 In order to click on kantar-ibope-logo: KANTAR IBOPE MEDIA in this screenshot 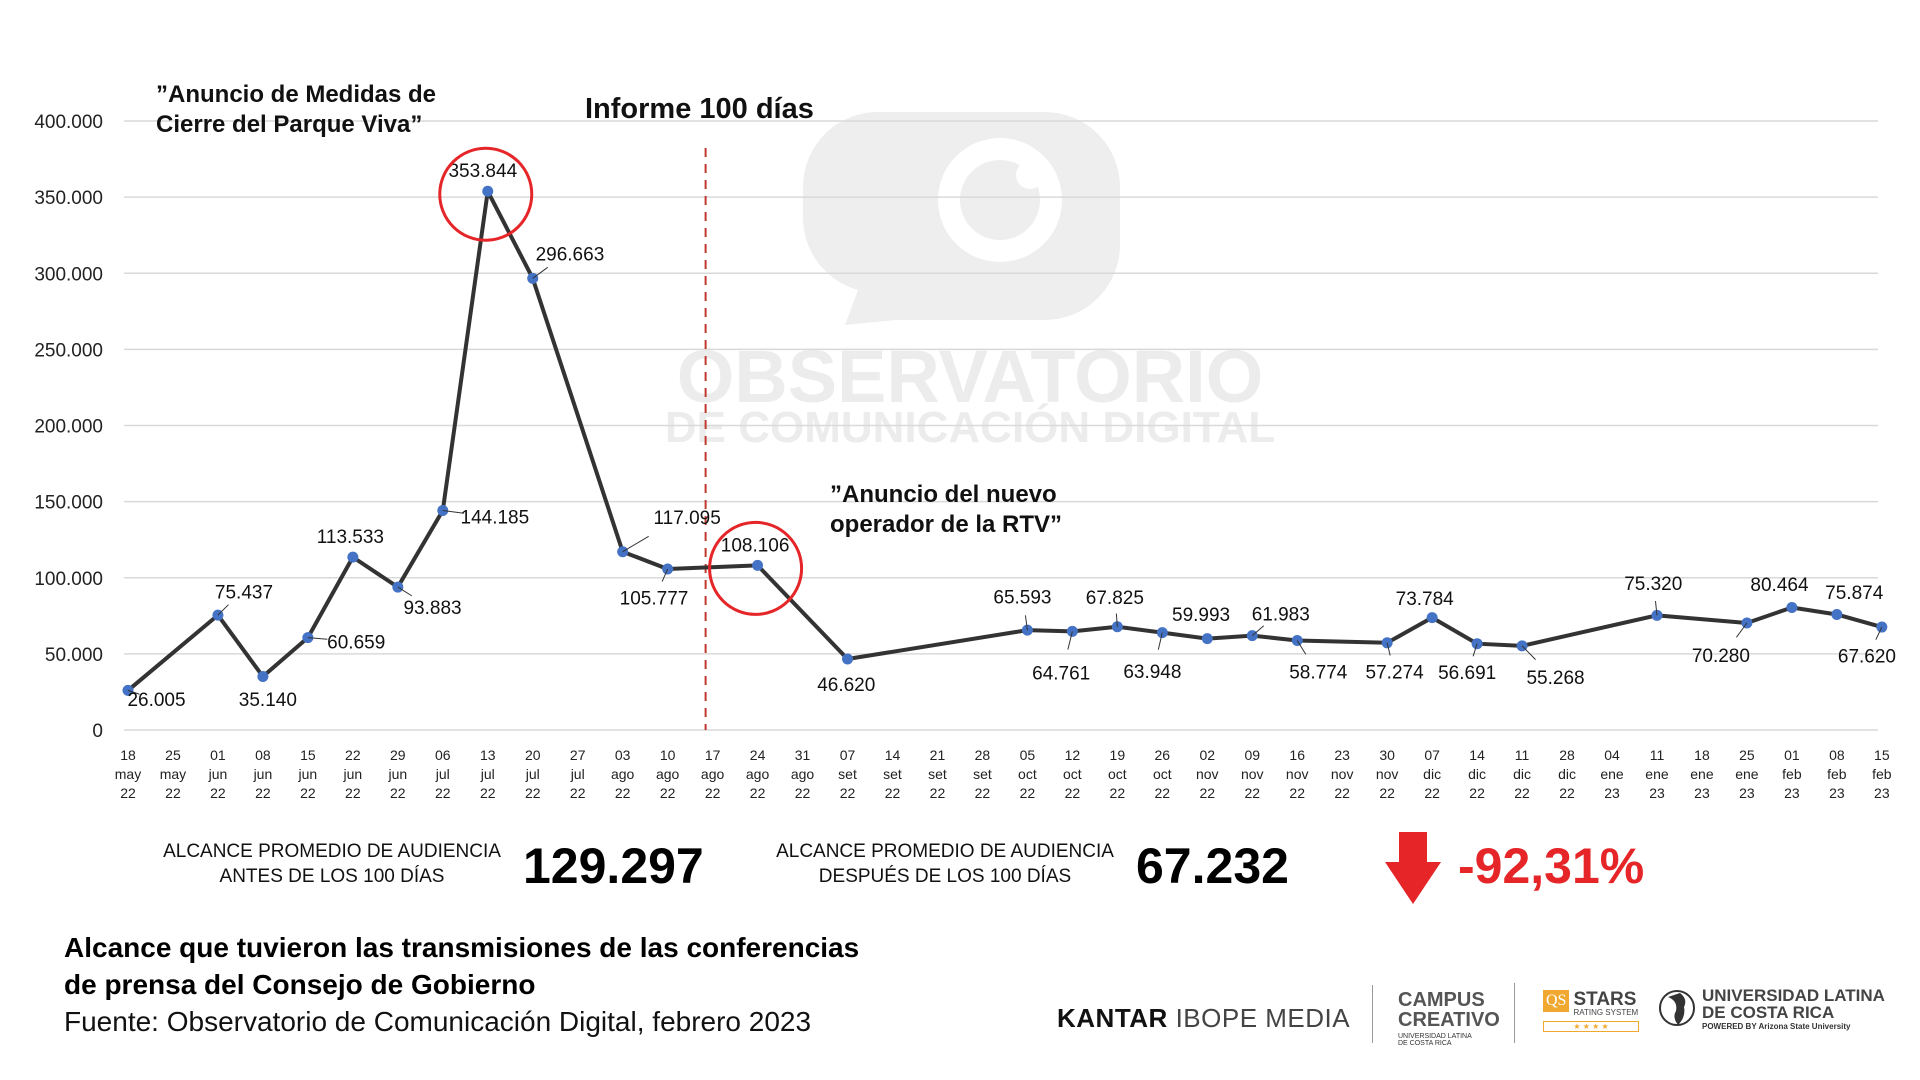, I will do `click(1203, 1018)`.